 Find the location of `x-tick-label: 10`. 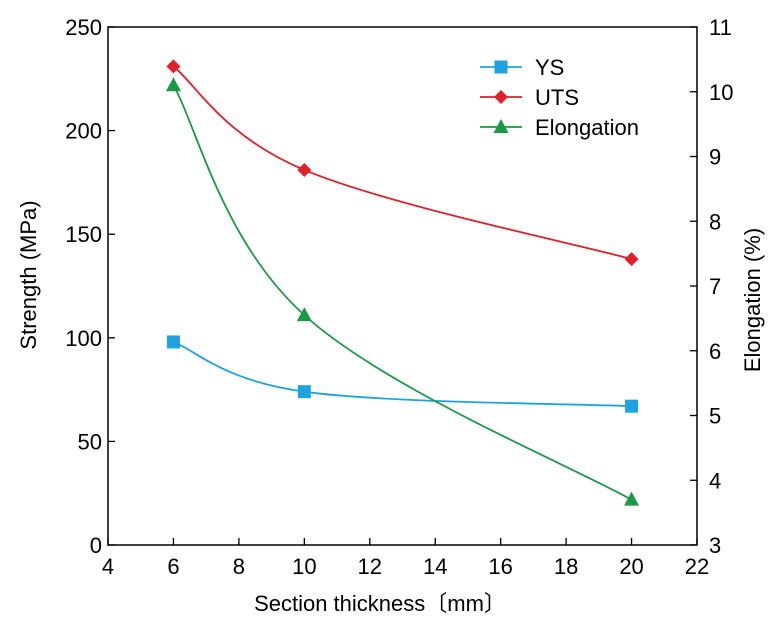

x-tick-label: 10 is located at coordinates (304, 566).